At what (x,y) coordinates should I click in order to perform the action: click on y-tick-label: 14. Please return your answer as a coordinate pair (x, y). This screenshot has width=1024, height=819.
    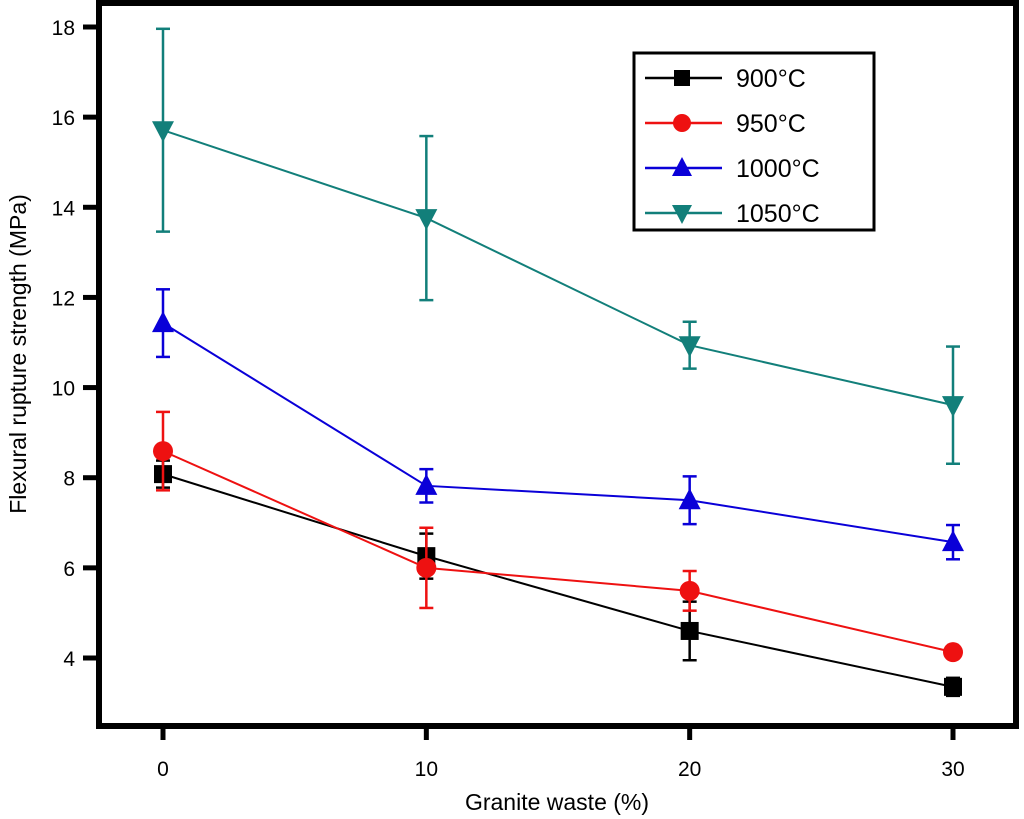
    Looking at the image, I should click on (64, 208).